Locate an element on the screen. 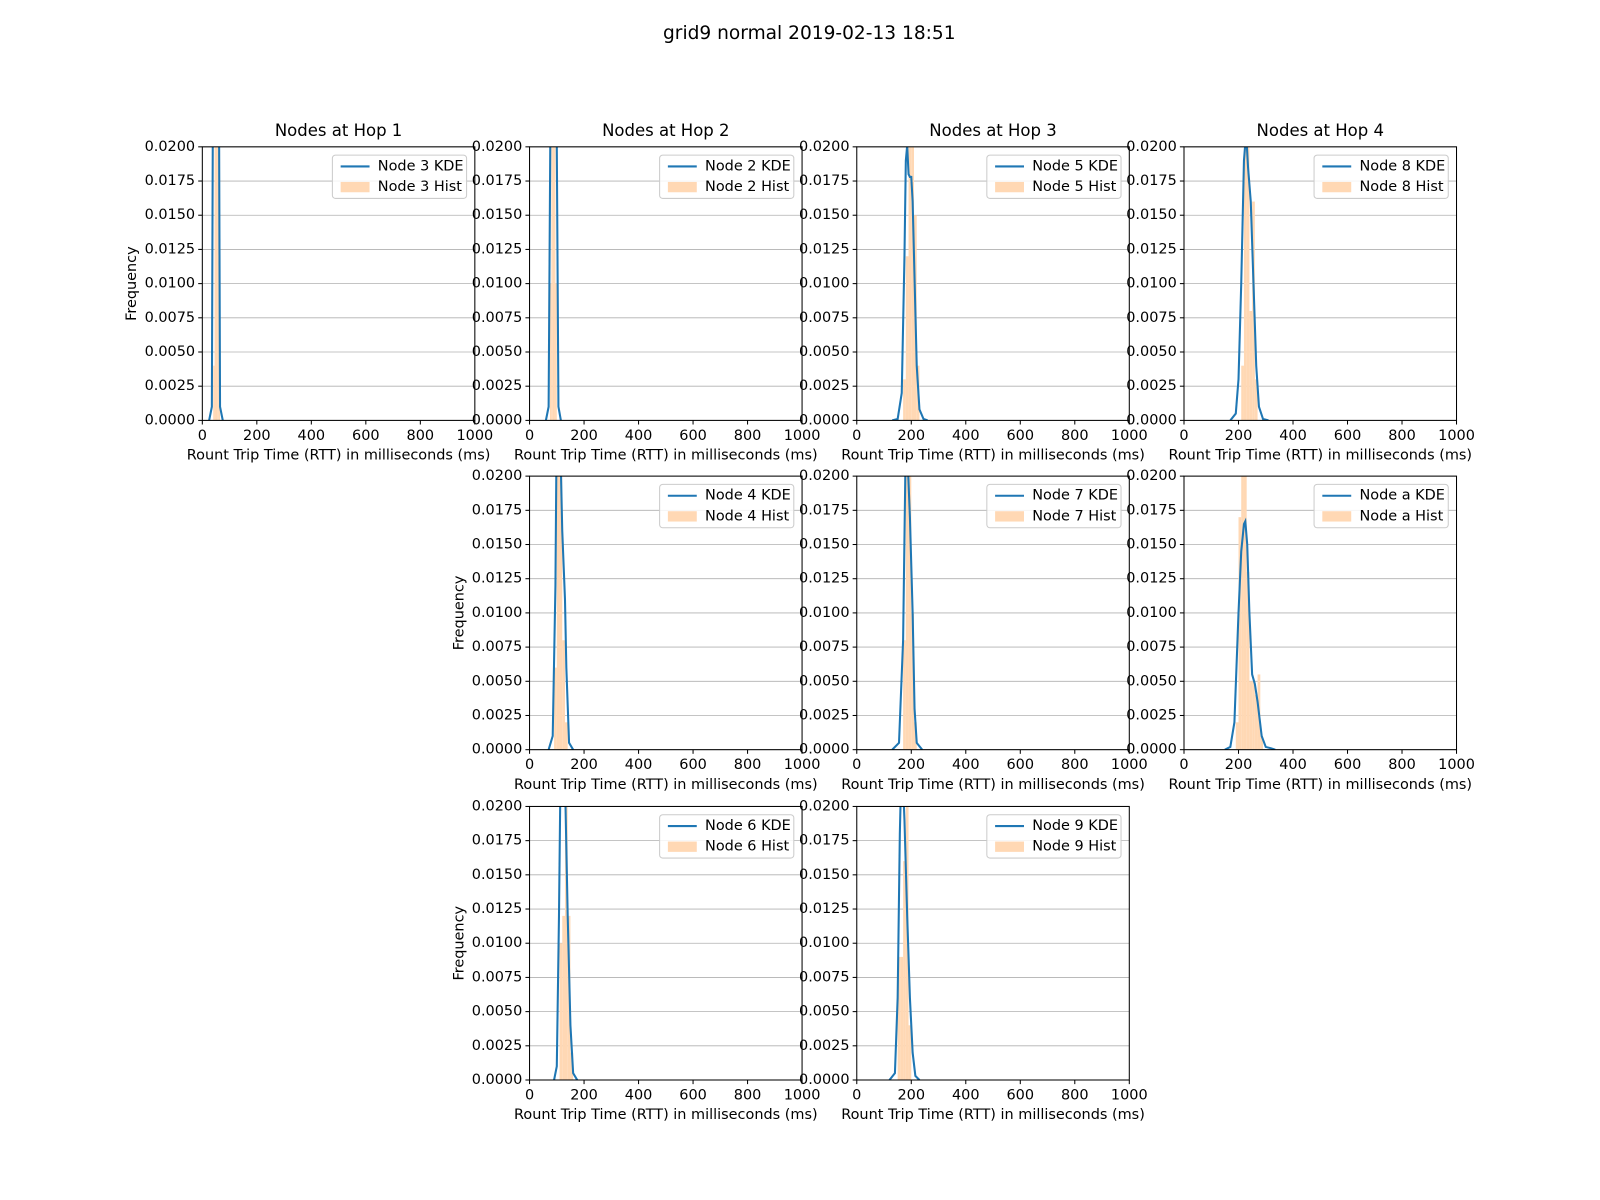  legend: Node a KDE Node a Hist is located at coordinates (1381, 506).